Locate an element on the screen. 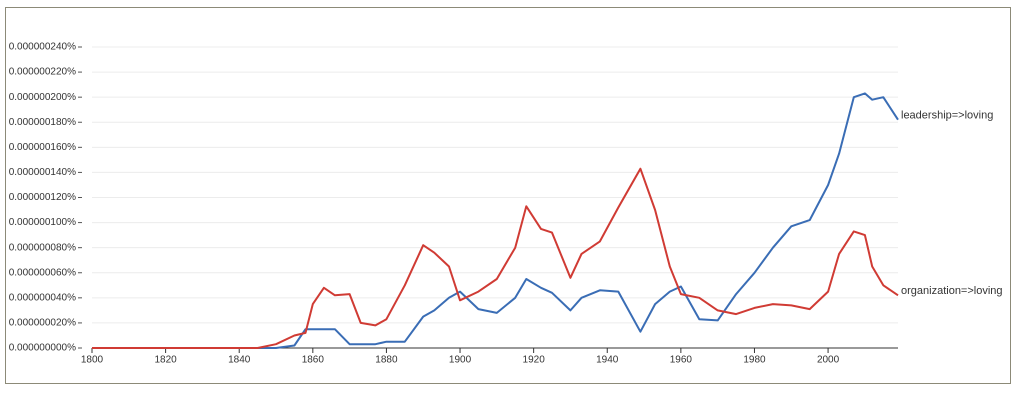  y-tick-label: 0.000000040% is located at coordinates (42, 297).